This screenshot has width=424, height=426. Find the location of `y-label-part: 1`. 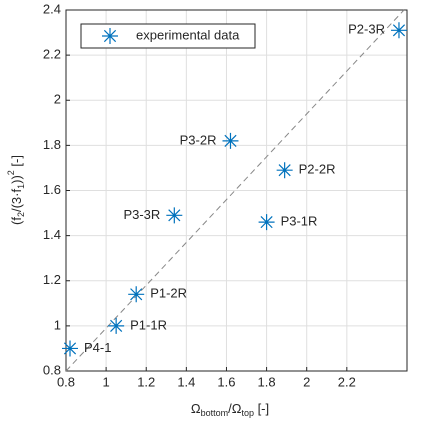

y-label-part: 1 is located at coordinates (21, 186).